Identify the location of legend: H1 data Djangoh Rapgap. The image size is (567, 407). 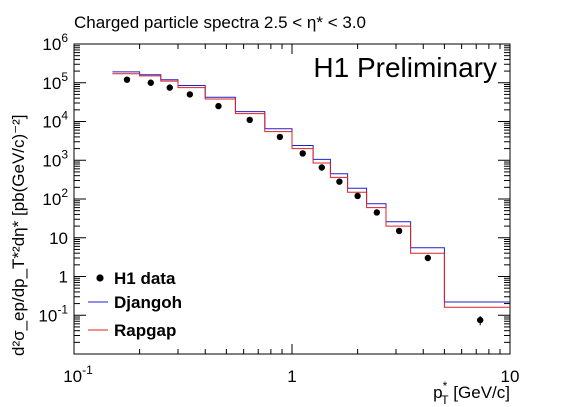
(135, 304).